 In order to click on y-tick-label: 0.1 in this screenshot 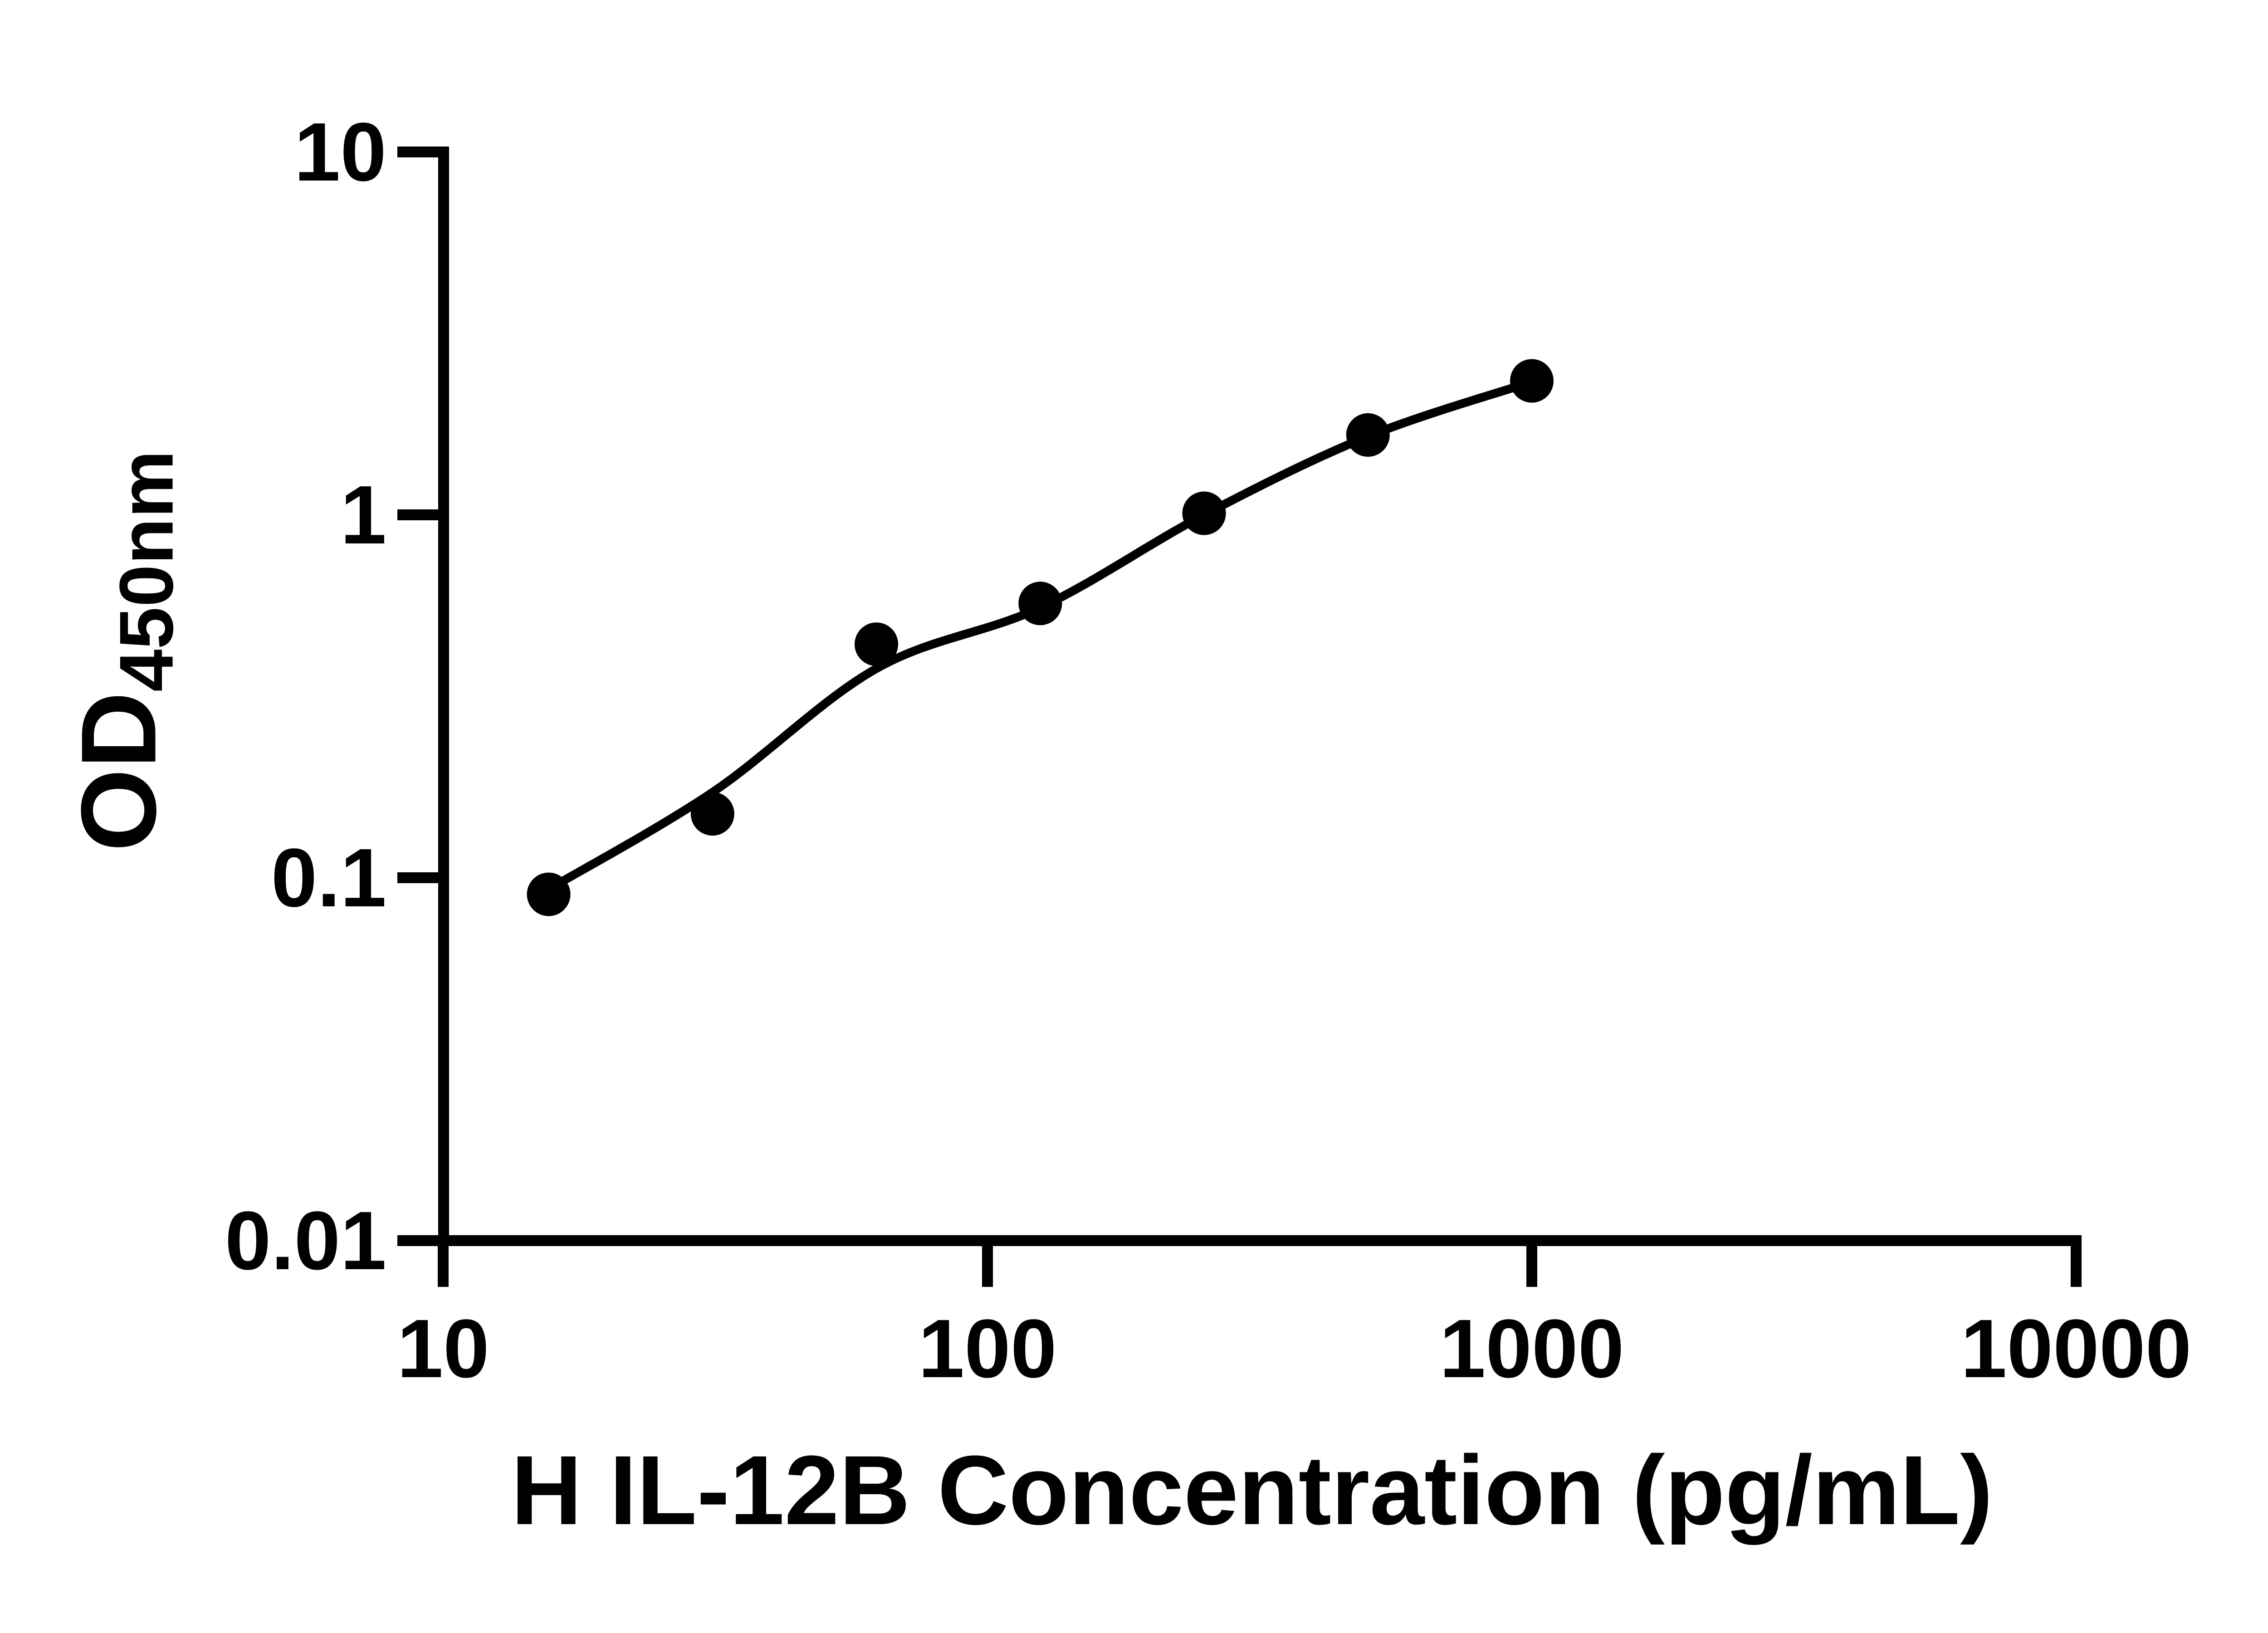, I will do `click(329, 877)`.